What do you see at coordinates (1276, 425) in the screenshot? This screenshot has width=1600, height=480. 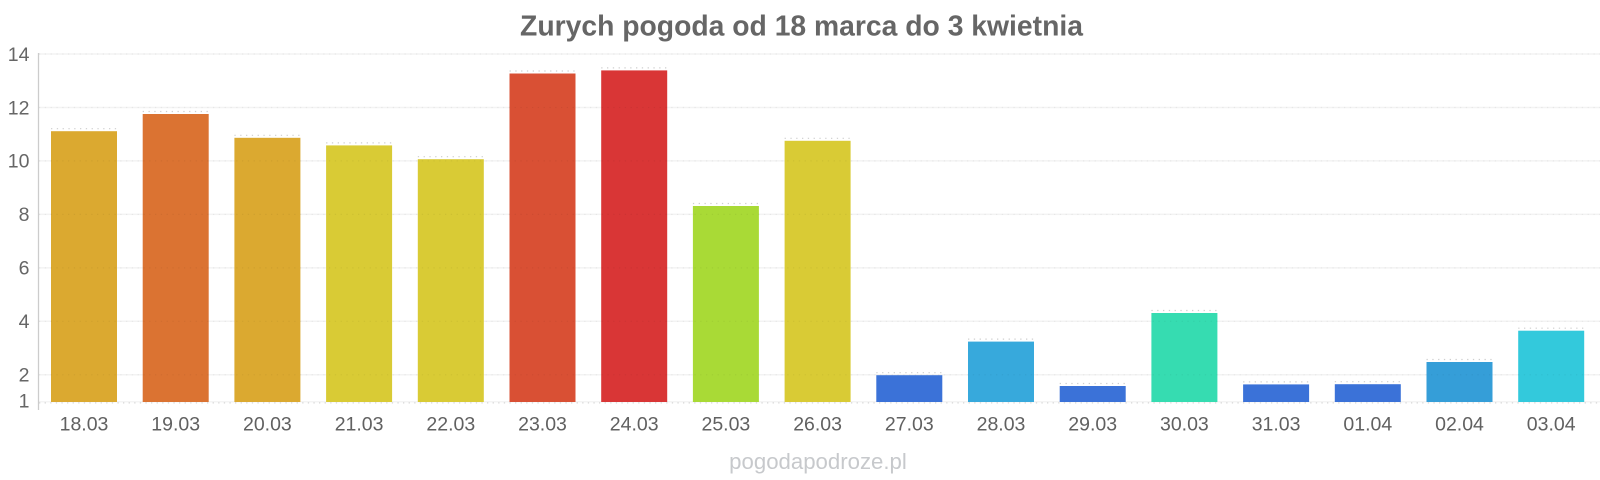 I see `svg-text: 31.03` at bounding box center [1276, 425].